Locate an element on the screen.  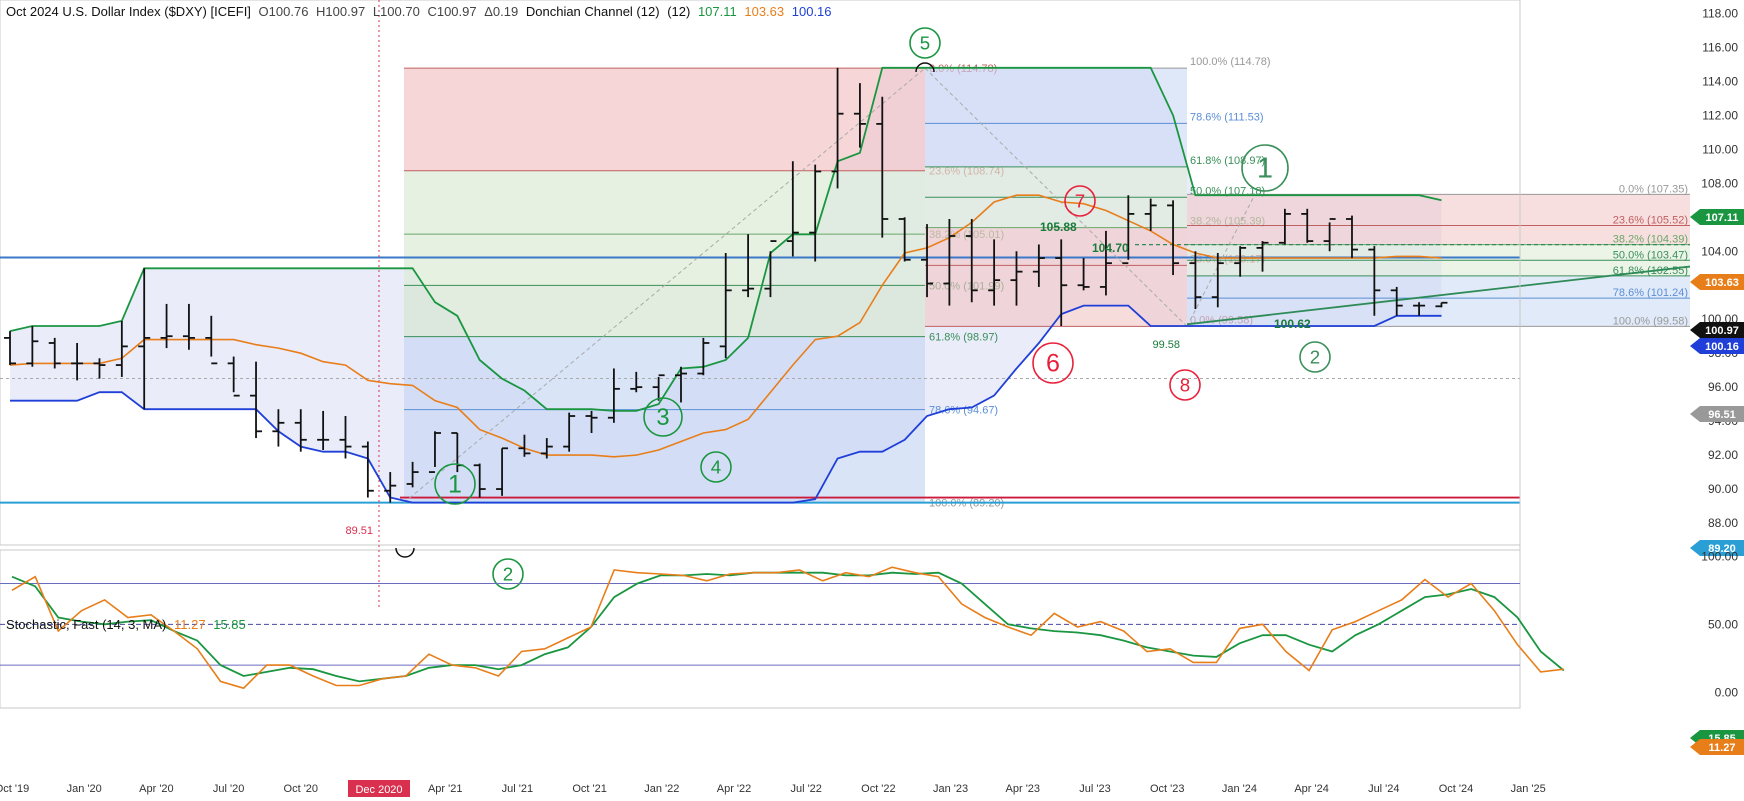
fib3-diagonal is located at coordinates (1221, 260).